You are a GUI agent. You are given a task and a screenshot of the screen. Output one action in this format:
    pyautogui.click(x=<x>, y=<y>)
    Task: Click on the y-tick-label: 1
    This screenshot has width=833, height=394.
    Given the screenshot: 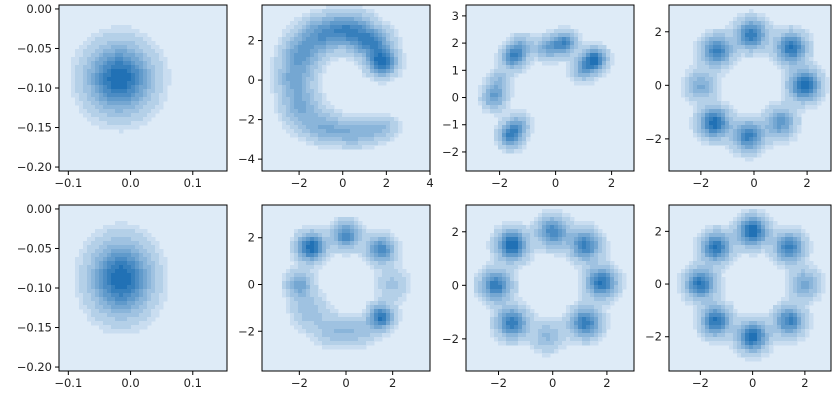 What is the action you would take?
    pyautogui.click(x=455, y=70)
    